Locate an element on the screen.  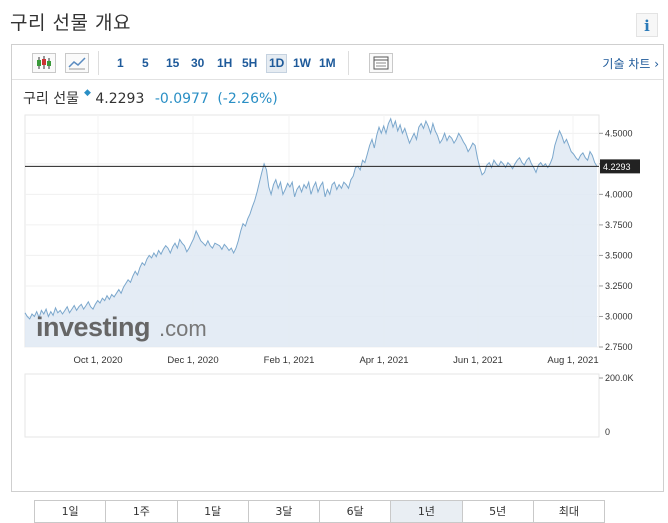
range-selector: 1일 1주 1달 3달 6달 1년 5년 최대 is located at coordinates (319, 511).